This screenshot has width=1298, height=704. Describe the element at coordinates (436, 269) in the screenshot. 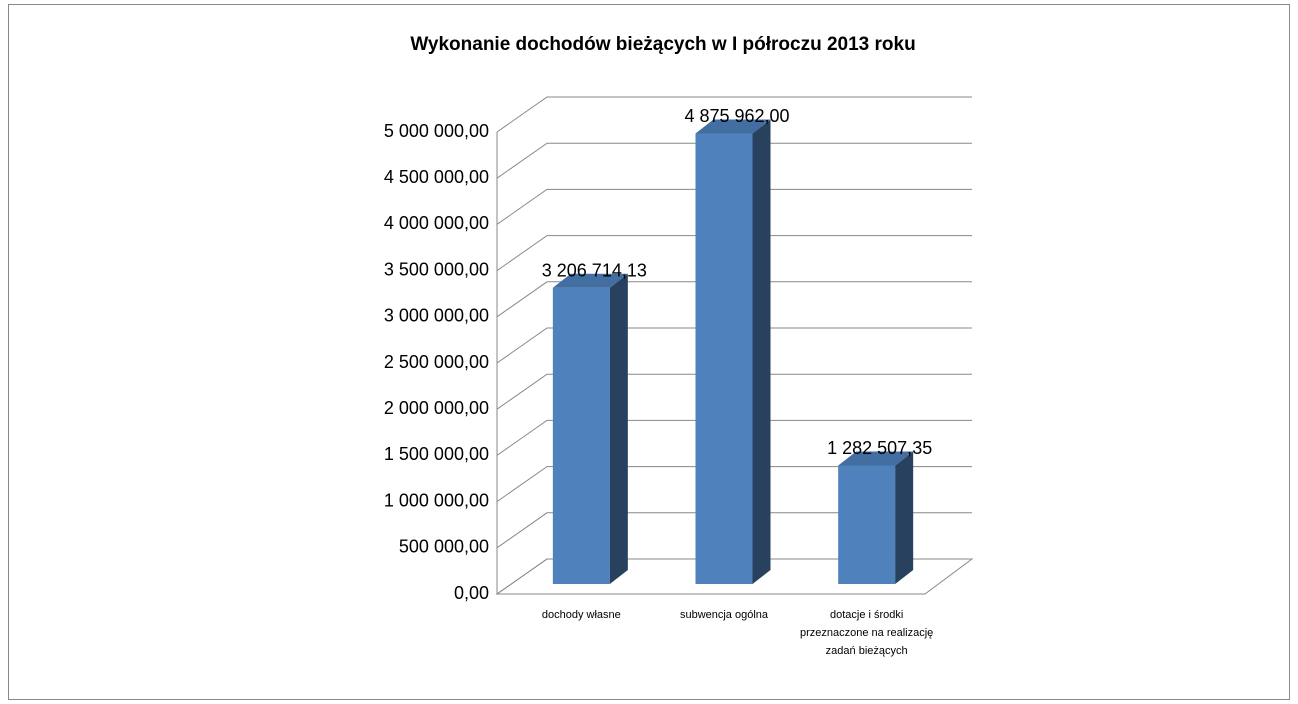

I see `y-tick-label: 3 500 000,00` at that location.